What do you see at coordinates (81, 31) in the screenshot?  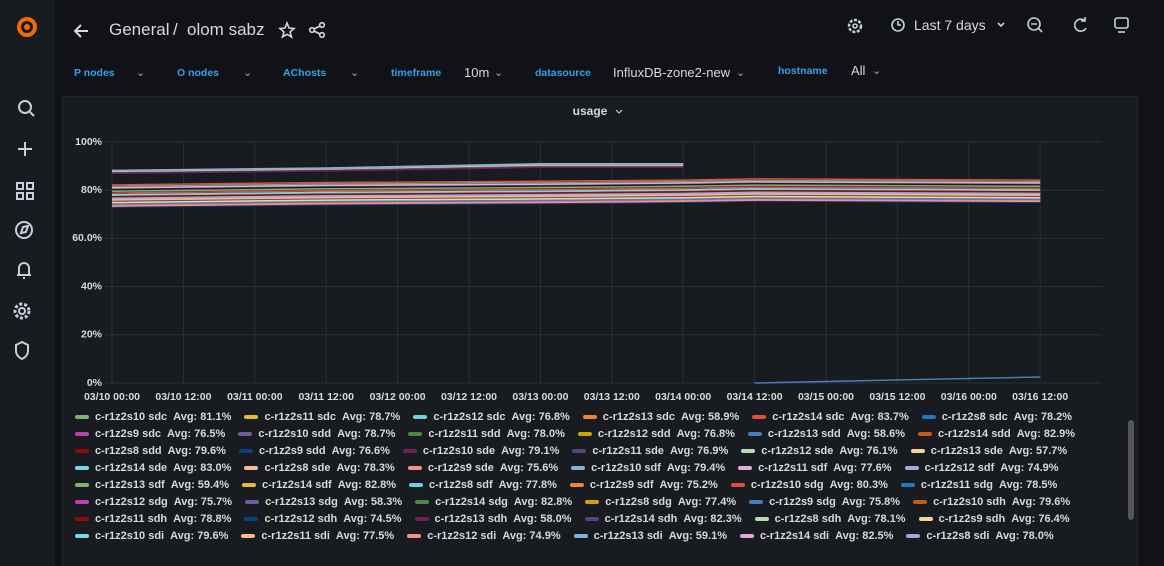 I see `back-button` at bounding box center [81, 31].